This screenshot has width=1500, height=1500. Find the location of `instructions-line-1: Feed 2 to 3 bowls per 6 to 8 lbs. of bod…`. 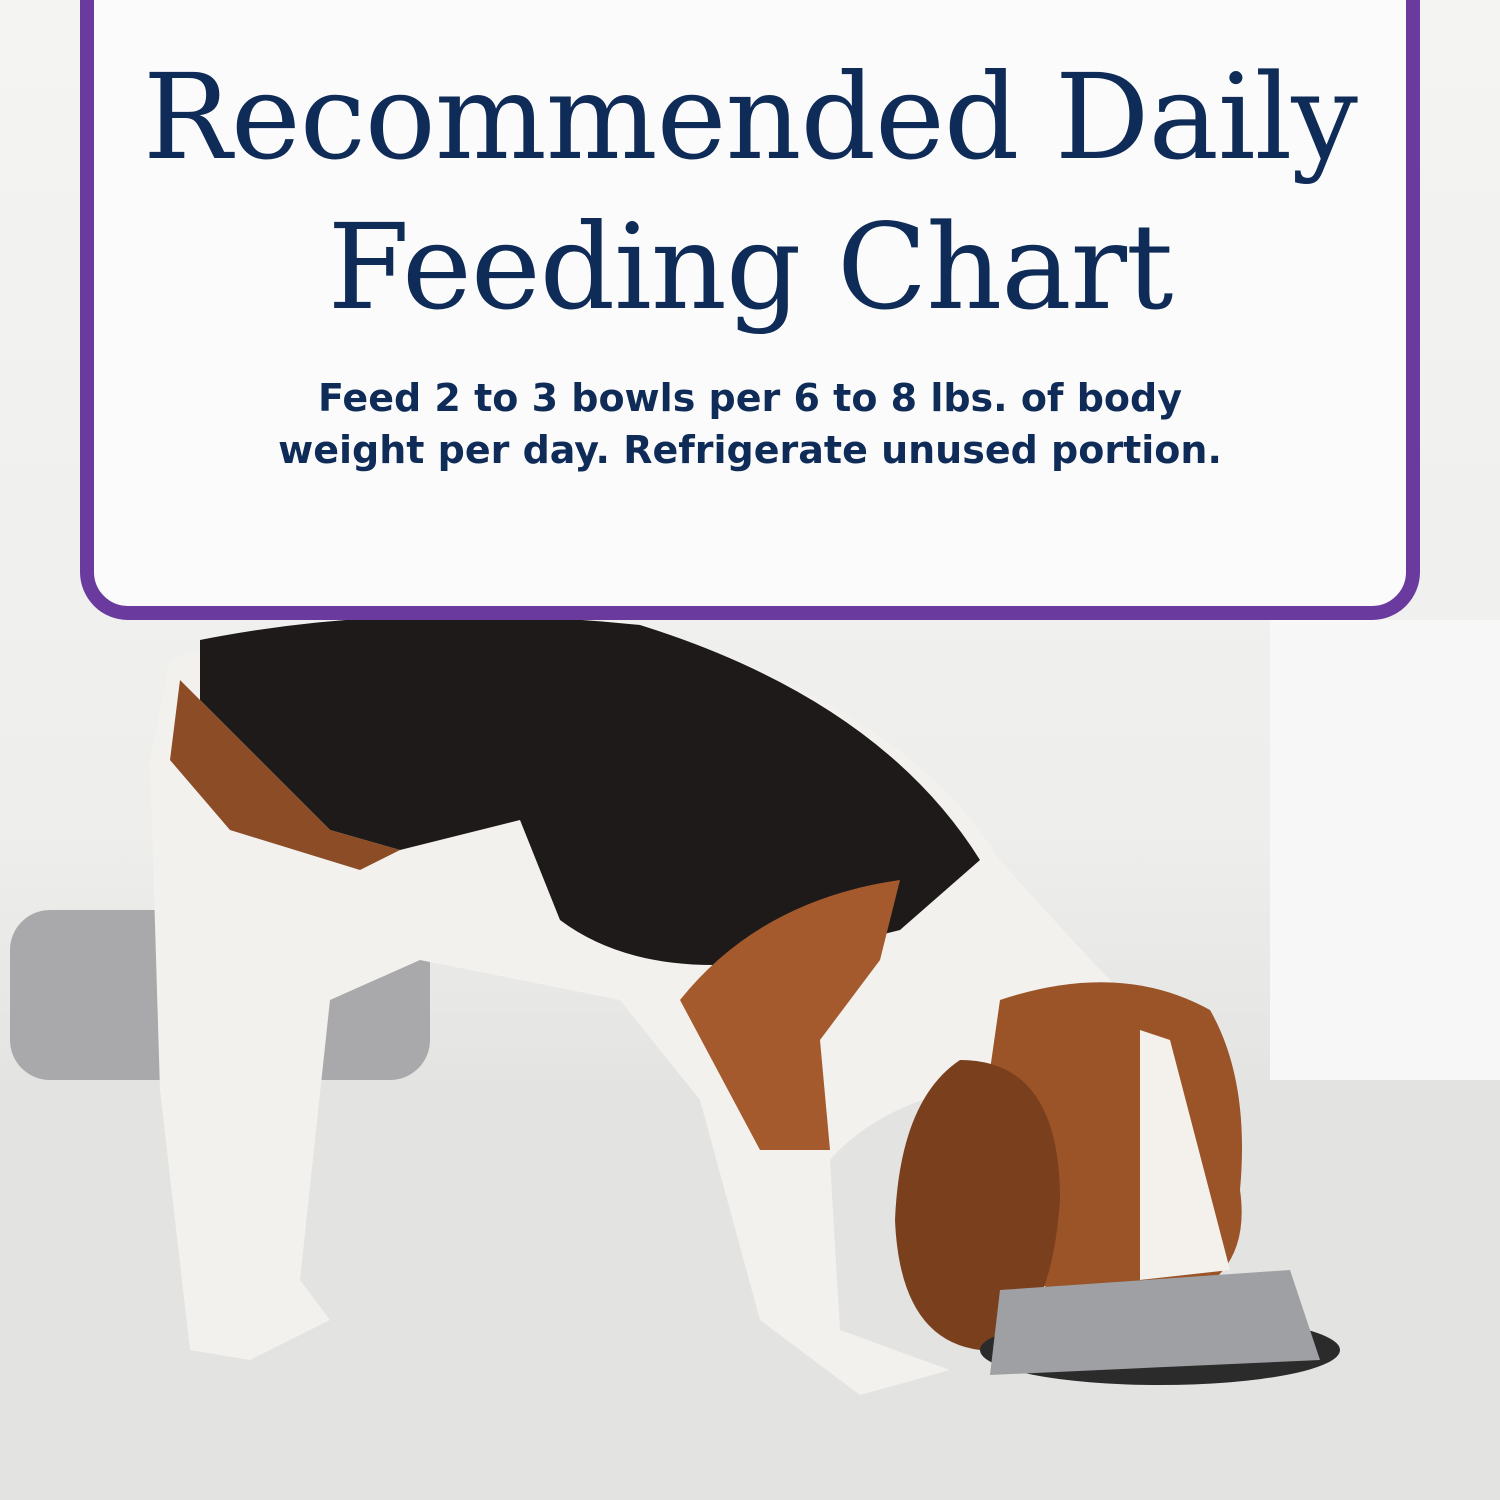

instructions-line-1: Feed 2 to 3 bowls per 6 to 8 lbs. of bod… is located at coordinates (750, 398).